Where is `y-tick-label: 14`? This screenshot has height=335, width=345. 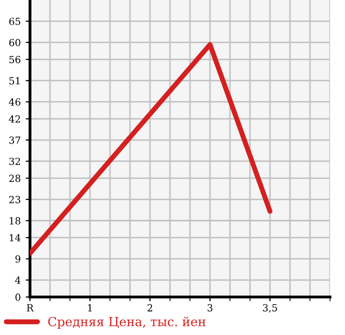 y-tick-label: 14 is located at coordinates (15, 238).